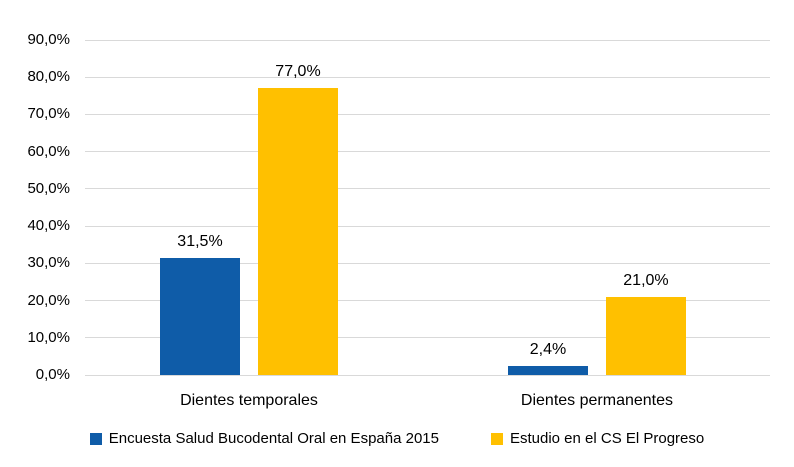  Describe the element at coordinates (547, 370) in the screenshot. I see `bar-series1-cat2` at that location.